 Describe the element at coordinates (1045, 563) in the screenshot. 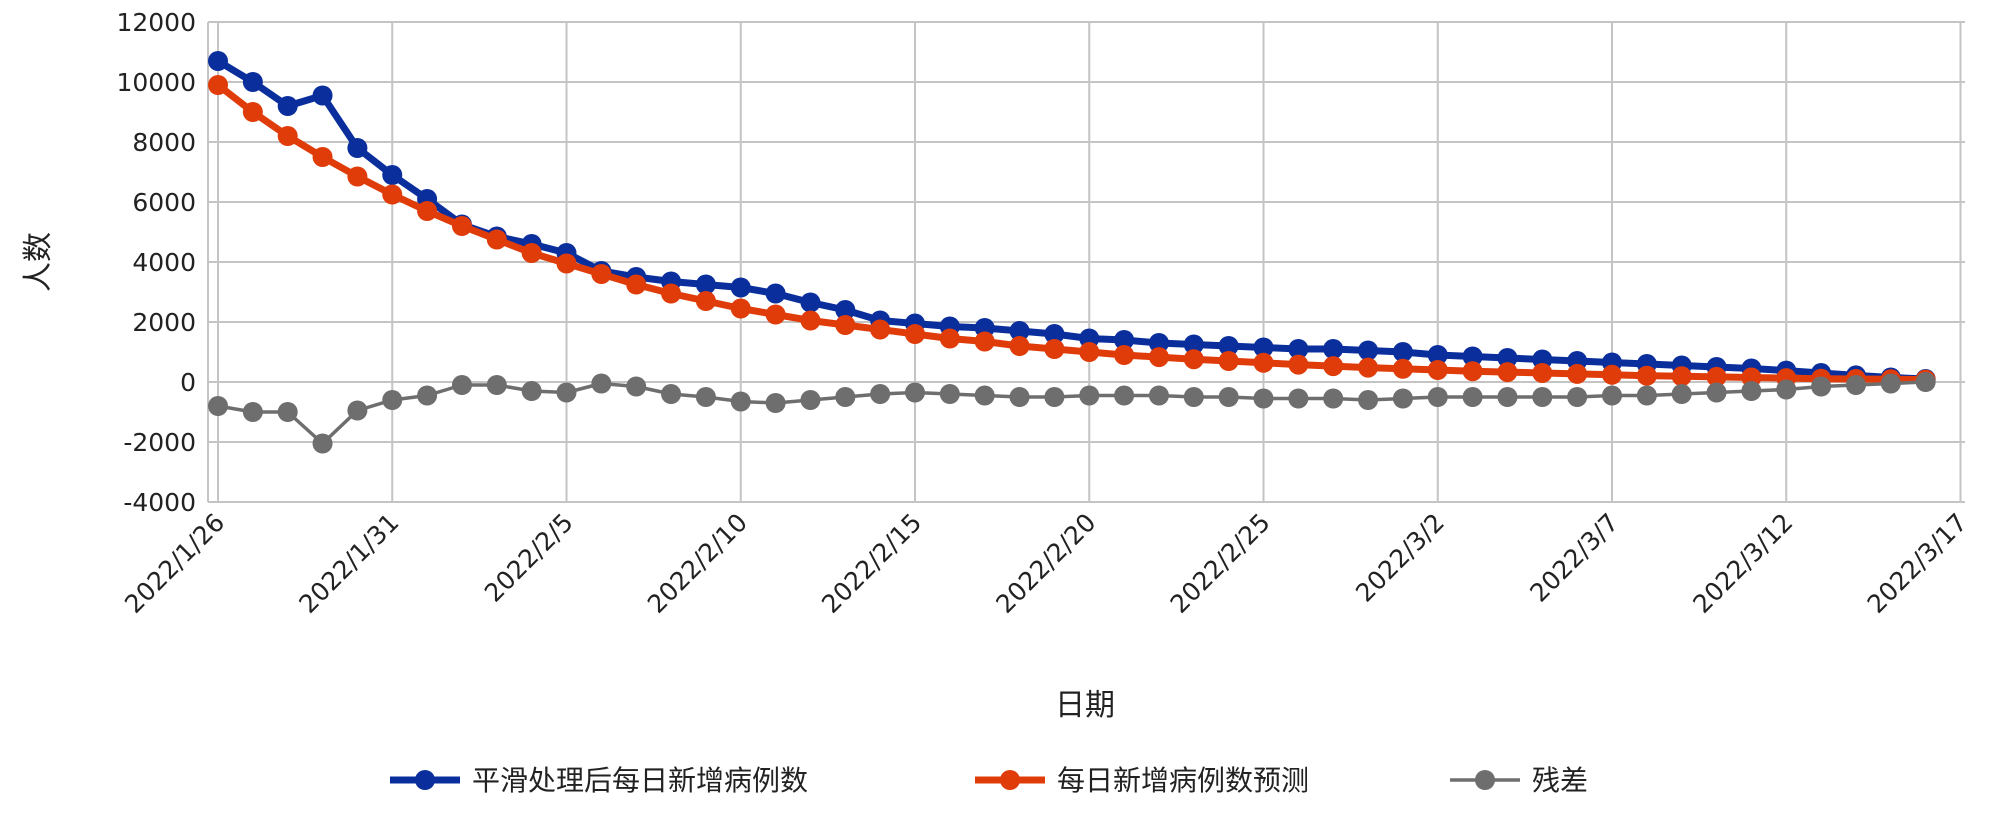

I see `x-tick-label: 2022/2/20` at that location.